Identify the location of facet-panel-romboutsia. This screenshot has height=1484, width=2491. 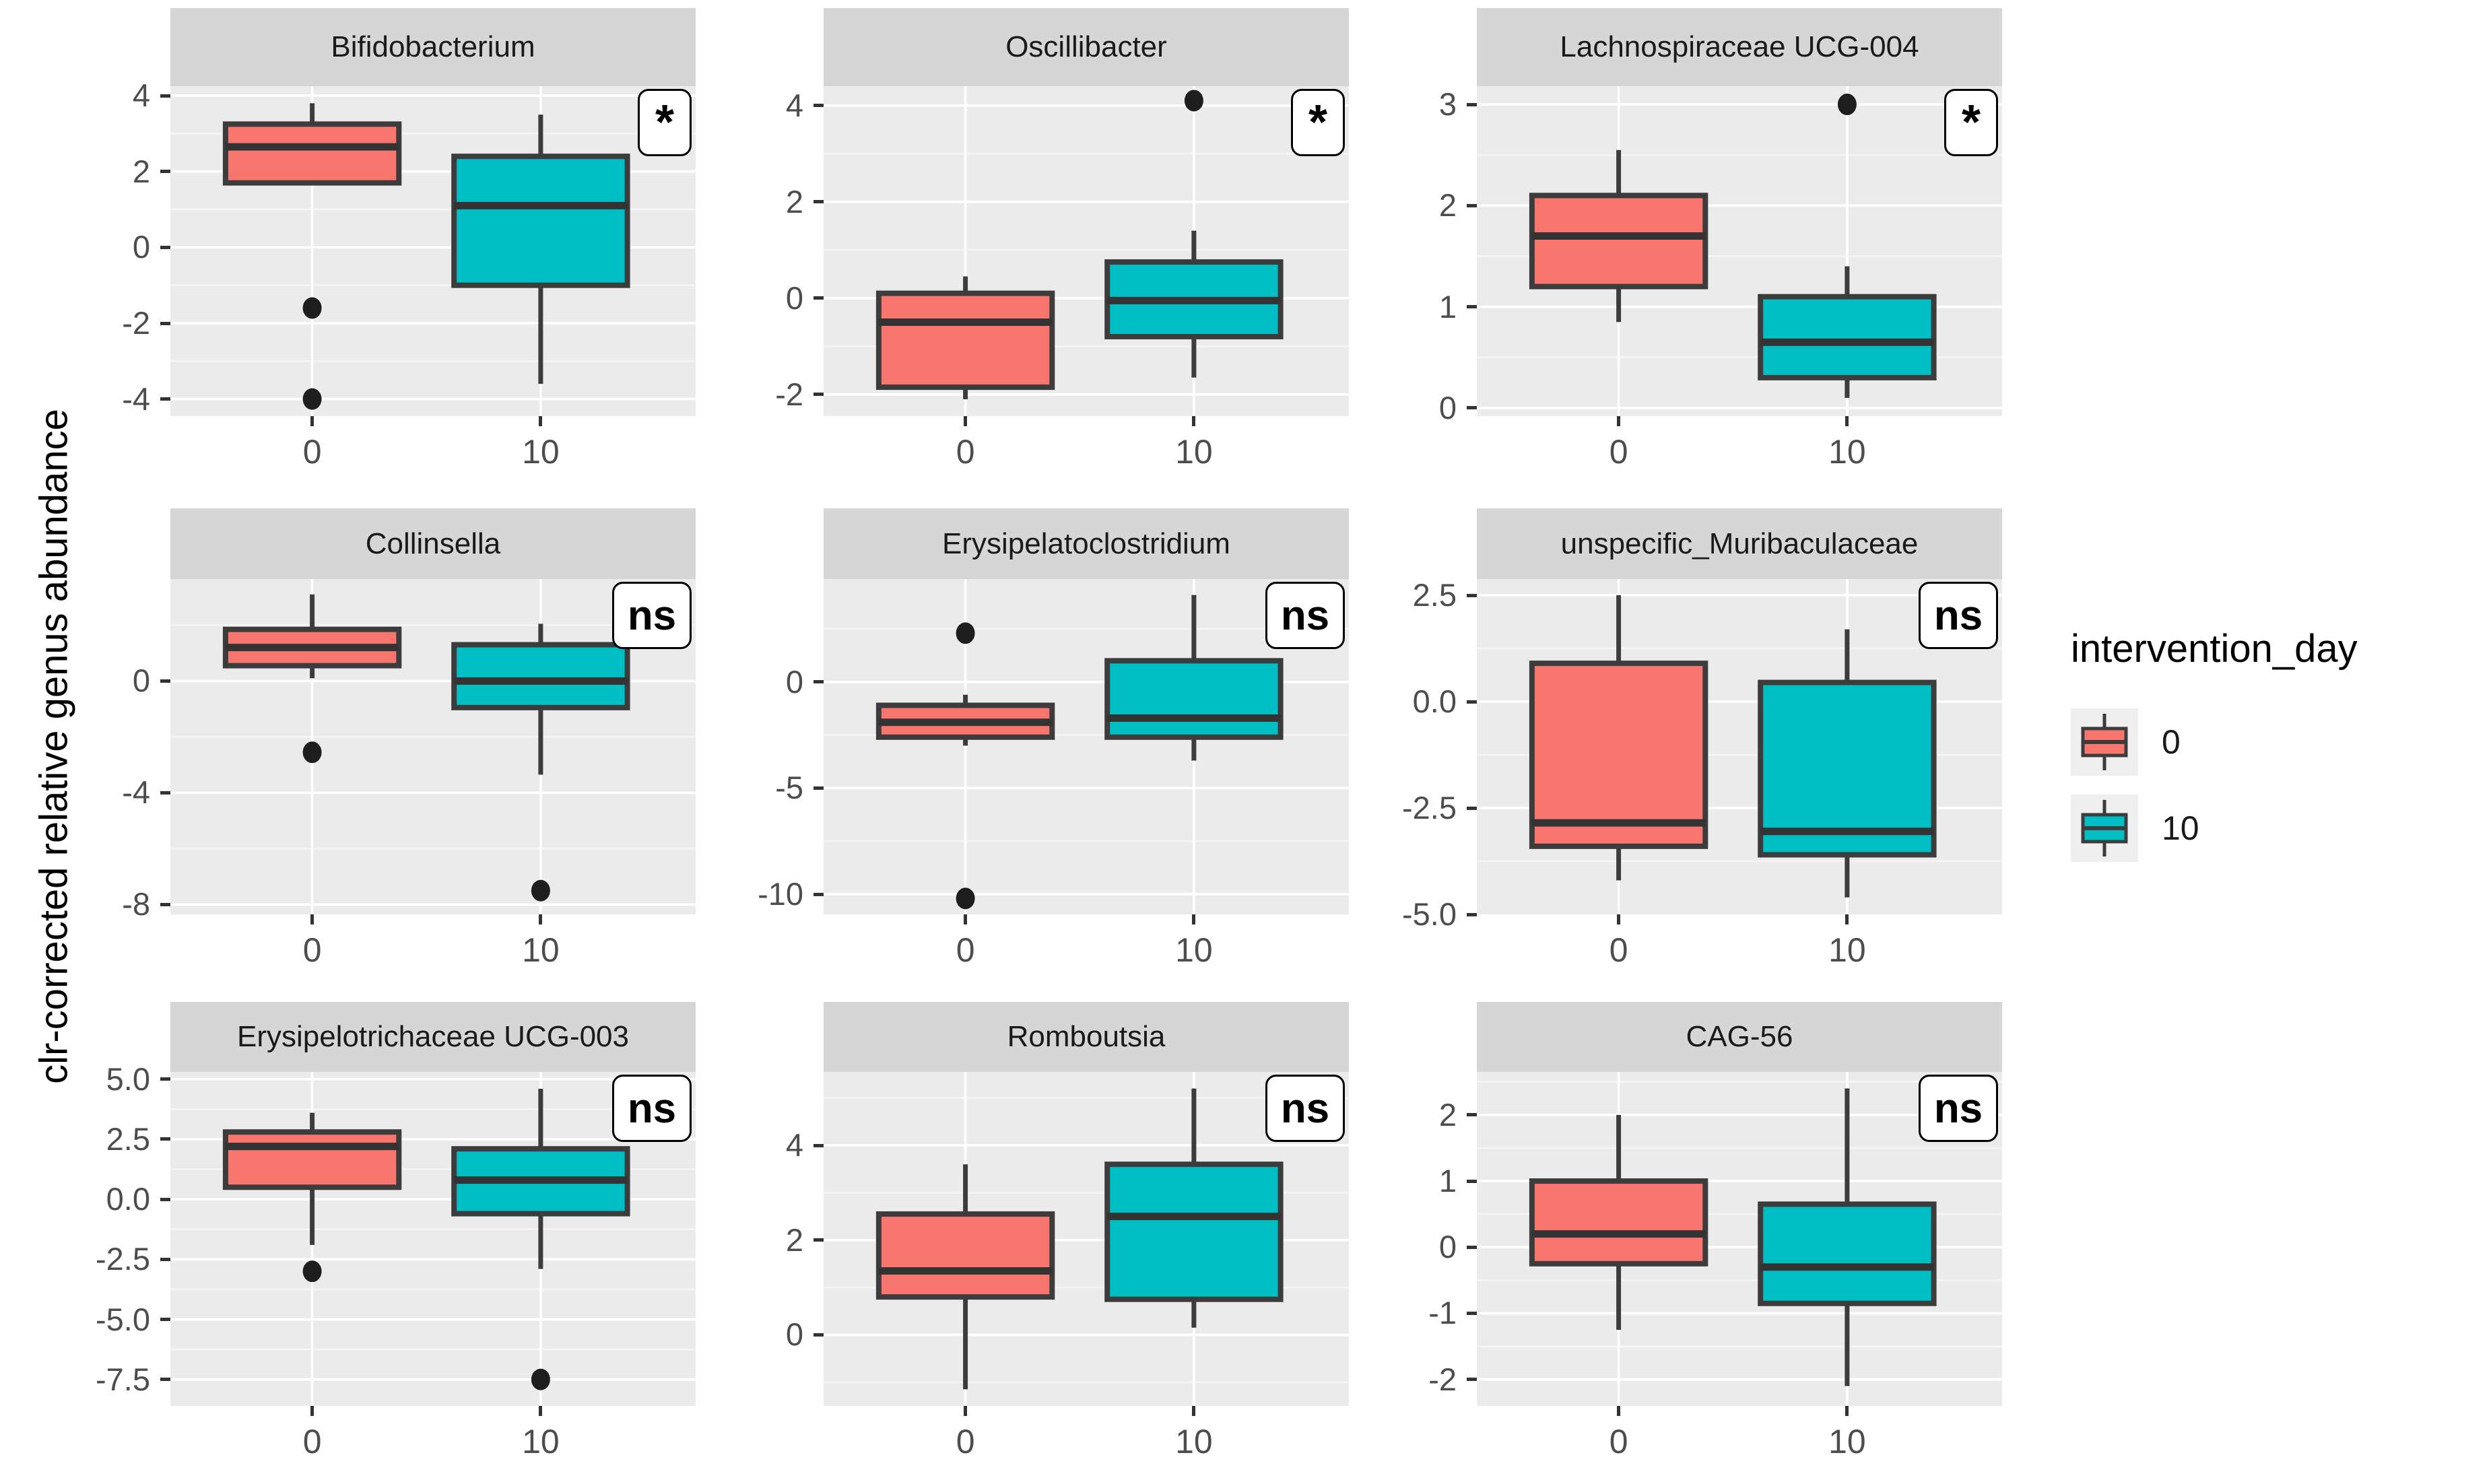
(1086, 1239).